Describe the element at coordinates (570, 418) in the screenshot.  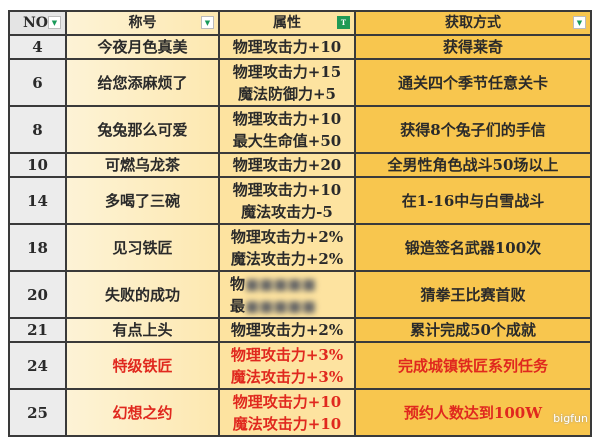
I see `watermark: bigfun` at that location.